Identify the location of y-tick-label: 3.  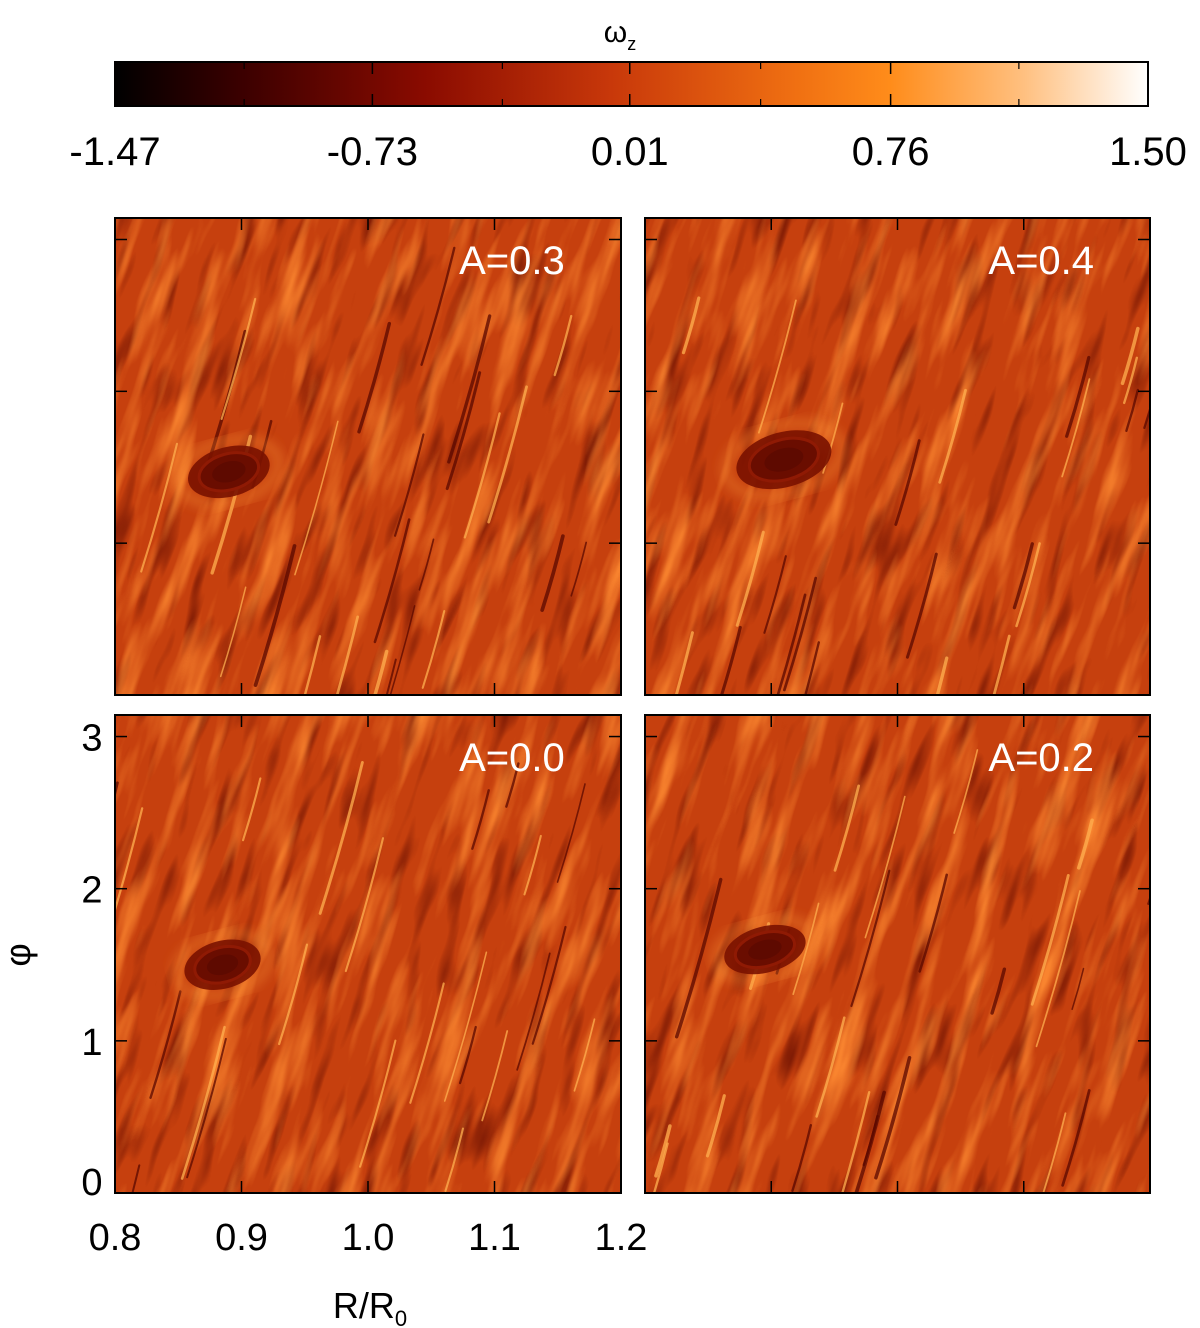
(91, 739).